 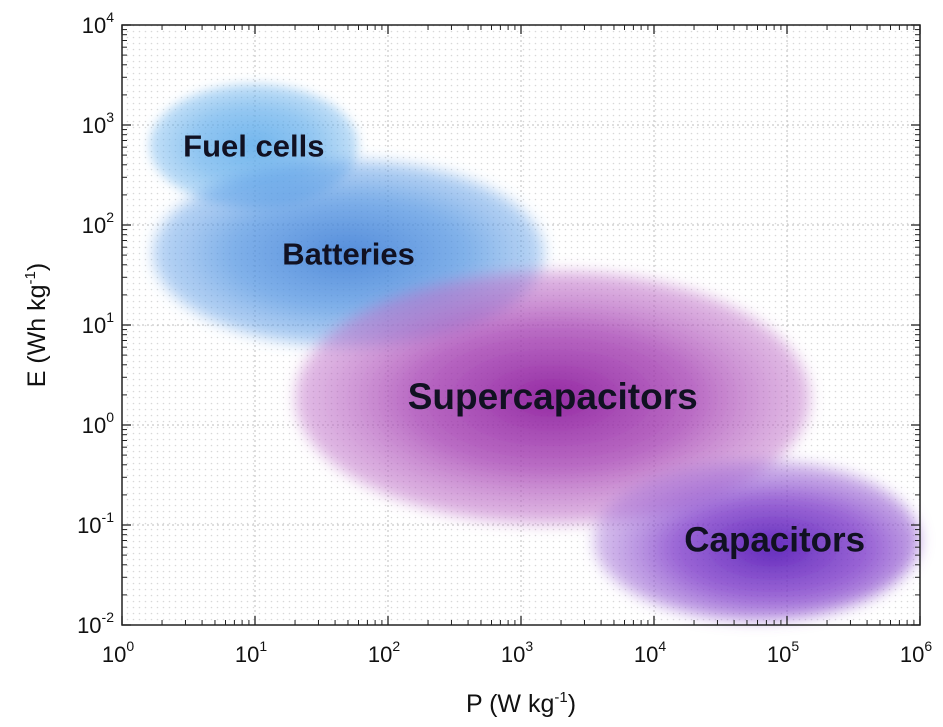 What do you see at coordinates (95, 523) in the screenshot?
I see `y-tick-label: 10⁻¹` at bounding box center [95, 523].